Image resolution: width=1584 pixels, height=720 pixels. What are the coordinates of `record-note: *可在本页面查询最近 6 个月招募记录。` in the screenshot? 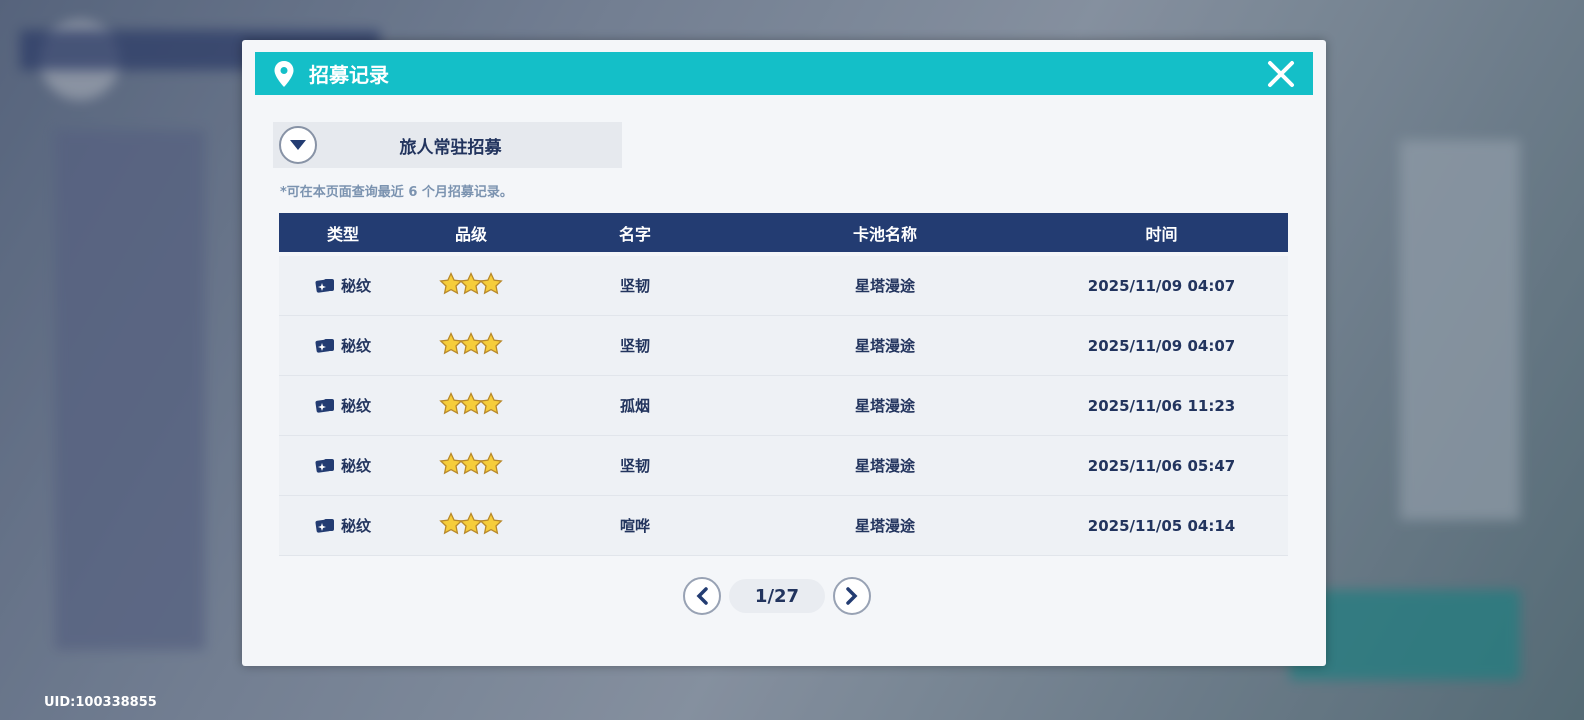 It's located at (396, 192).